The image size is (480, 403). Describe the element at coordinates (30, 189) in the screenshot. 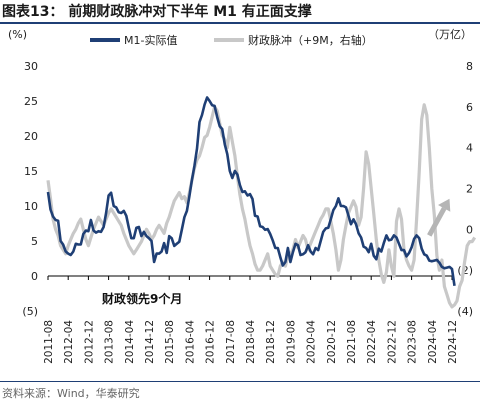

I see `left-axis-ticks: (5) 0 5 10 15 20 25 30` at that location.